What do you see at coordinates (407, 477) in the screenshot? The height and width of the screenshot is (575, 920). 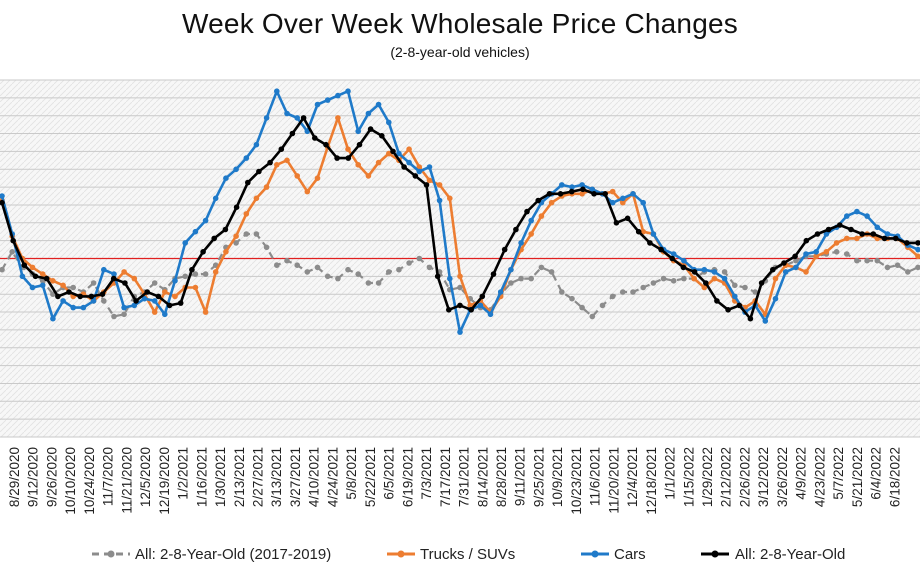 I see `x-tick-label: 6/19/2021` at bounding box center [407, 477].